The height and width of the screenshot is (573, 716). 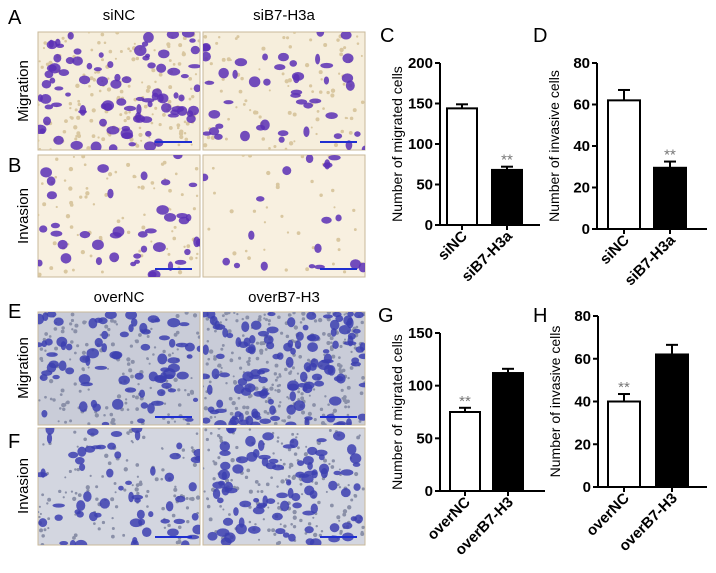 What do you see at coordinates (397, 412) in the screenshot?
I see `y-axis-label: Number of migrated cells` at bounding box center [397, 412].